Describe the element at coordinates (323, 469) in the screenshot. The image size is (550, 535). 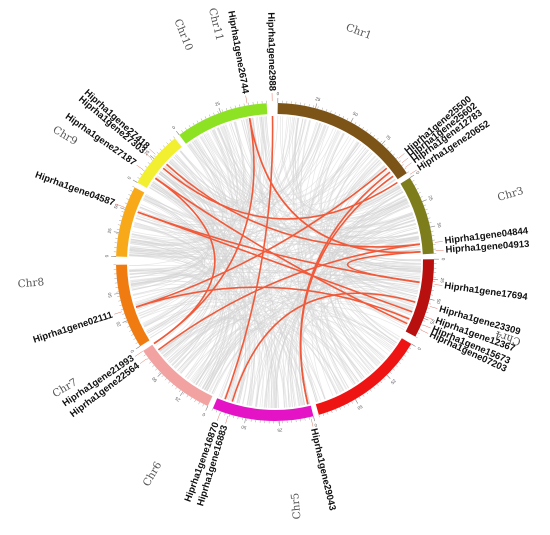
I see `gene-label: Hiprha1gene29043` at that location.